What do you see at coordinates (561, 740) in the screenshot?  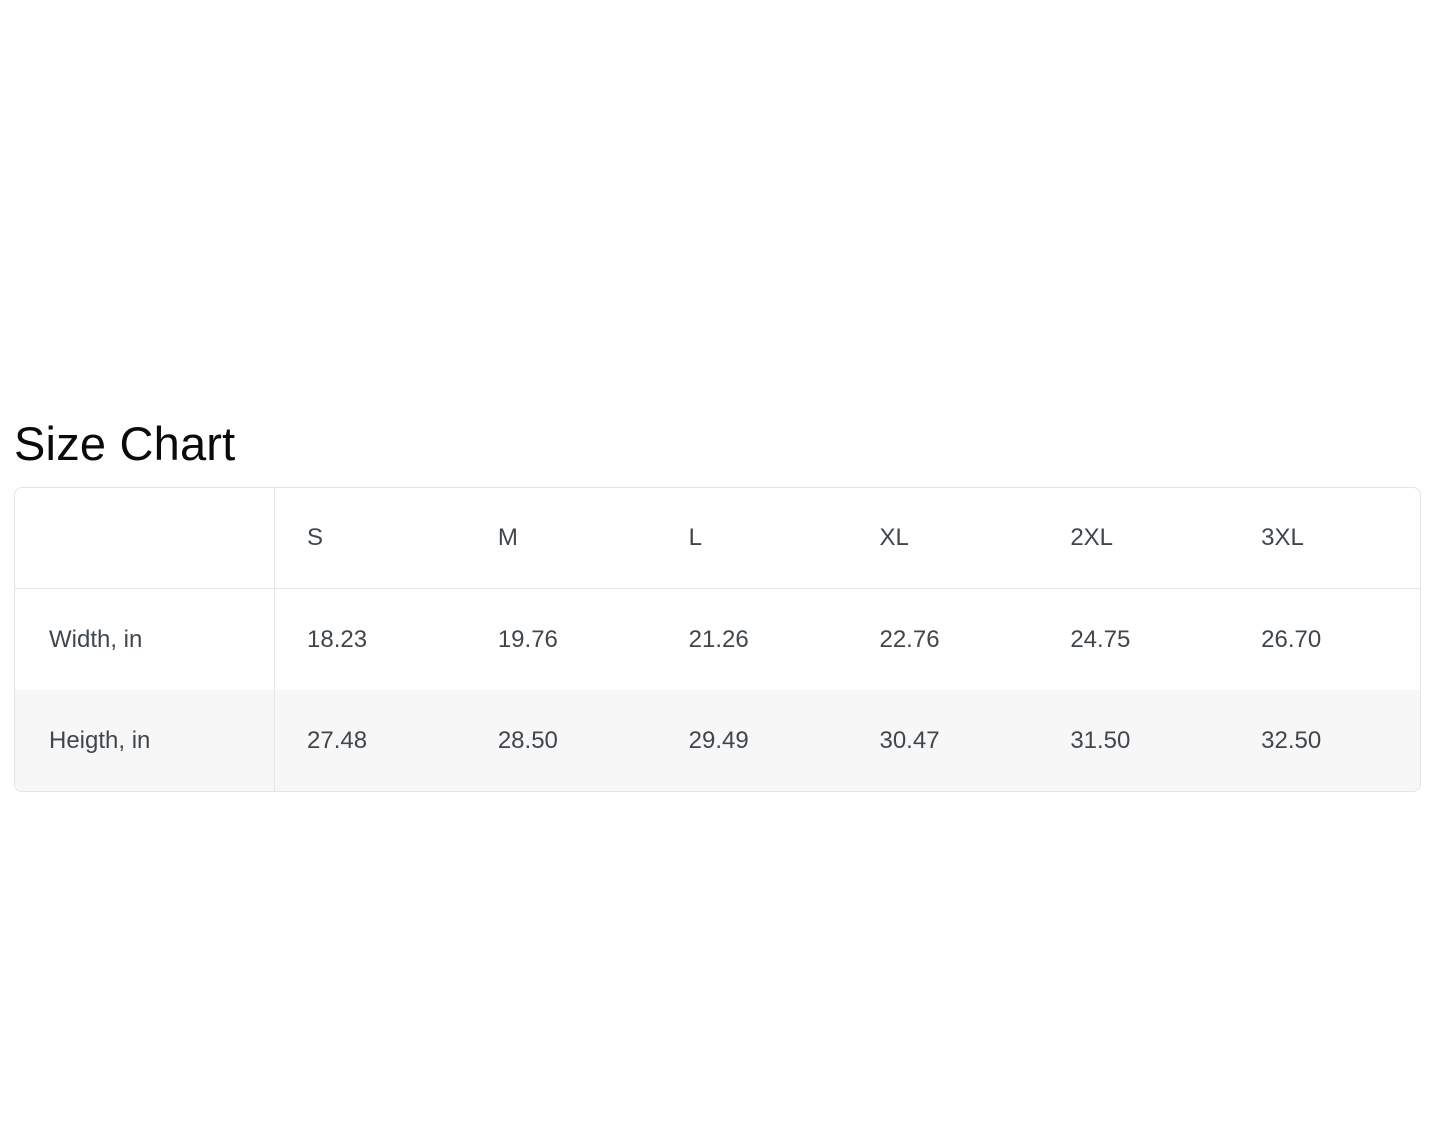 I see `height-value-m: 28.50` at bounding box center [561, 740].